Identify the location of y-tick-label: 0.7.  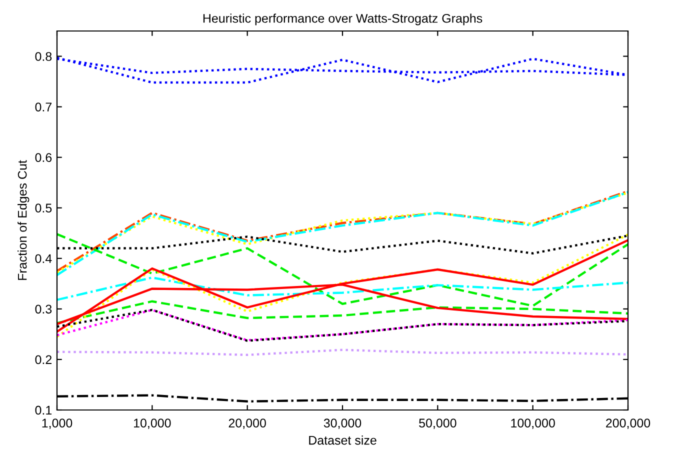
(43, 107).